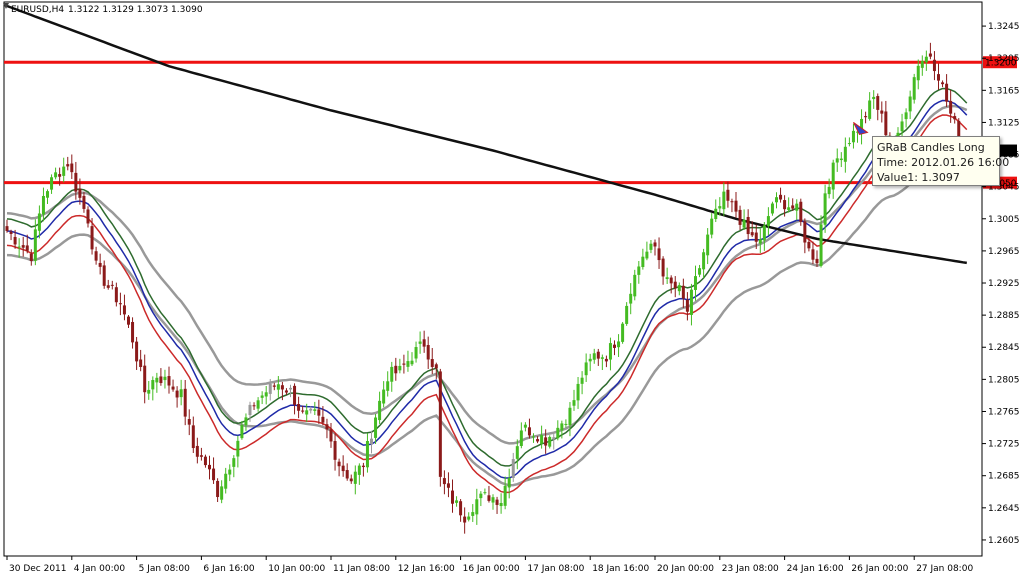 This screenshot has width=1024, height=576. I want to click on y-tick-label: 1.3205, so click(1004, 59).